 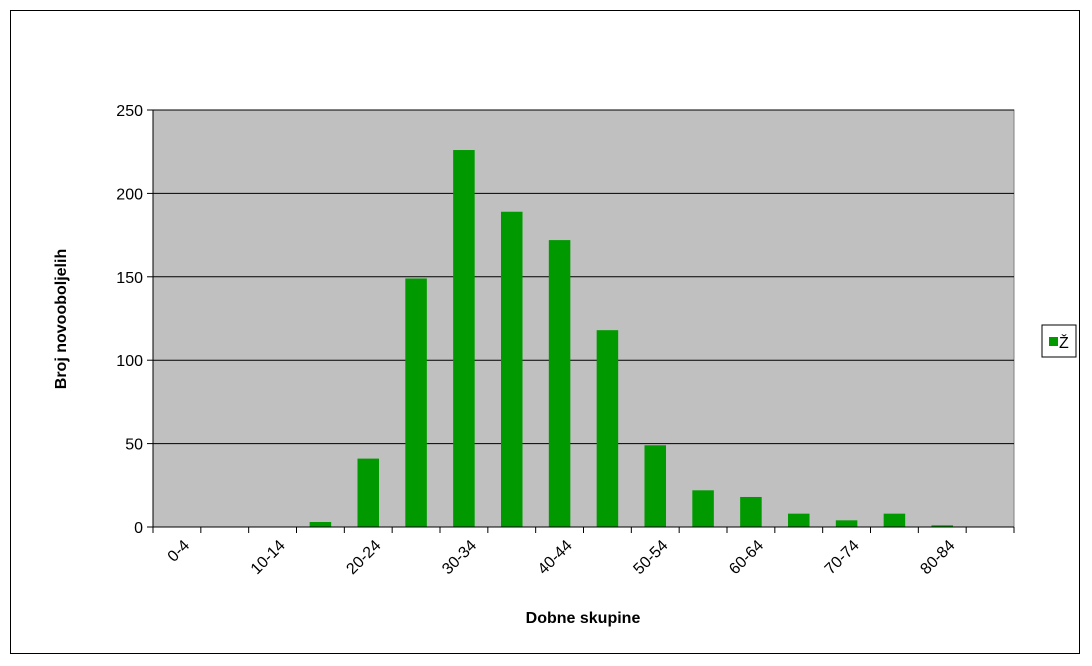 What do you see at coordinates (842, 557) in the screenshot?
I see `x-tick-label: 70-74` at bounding box center [842, 557].